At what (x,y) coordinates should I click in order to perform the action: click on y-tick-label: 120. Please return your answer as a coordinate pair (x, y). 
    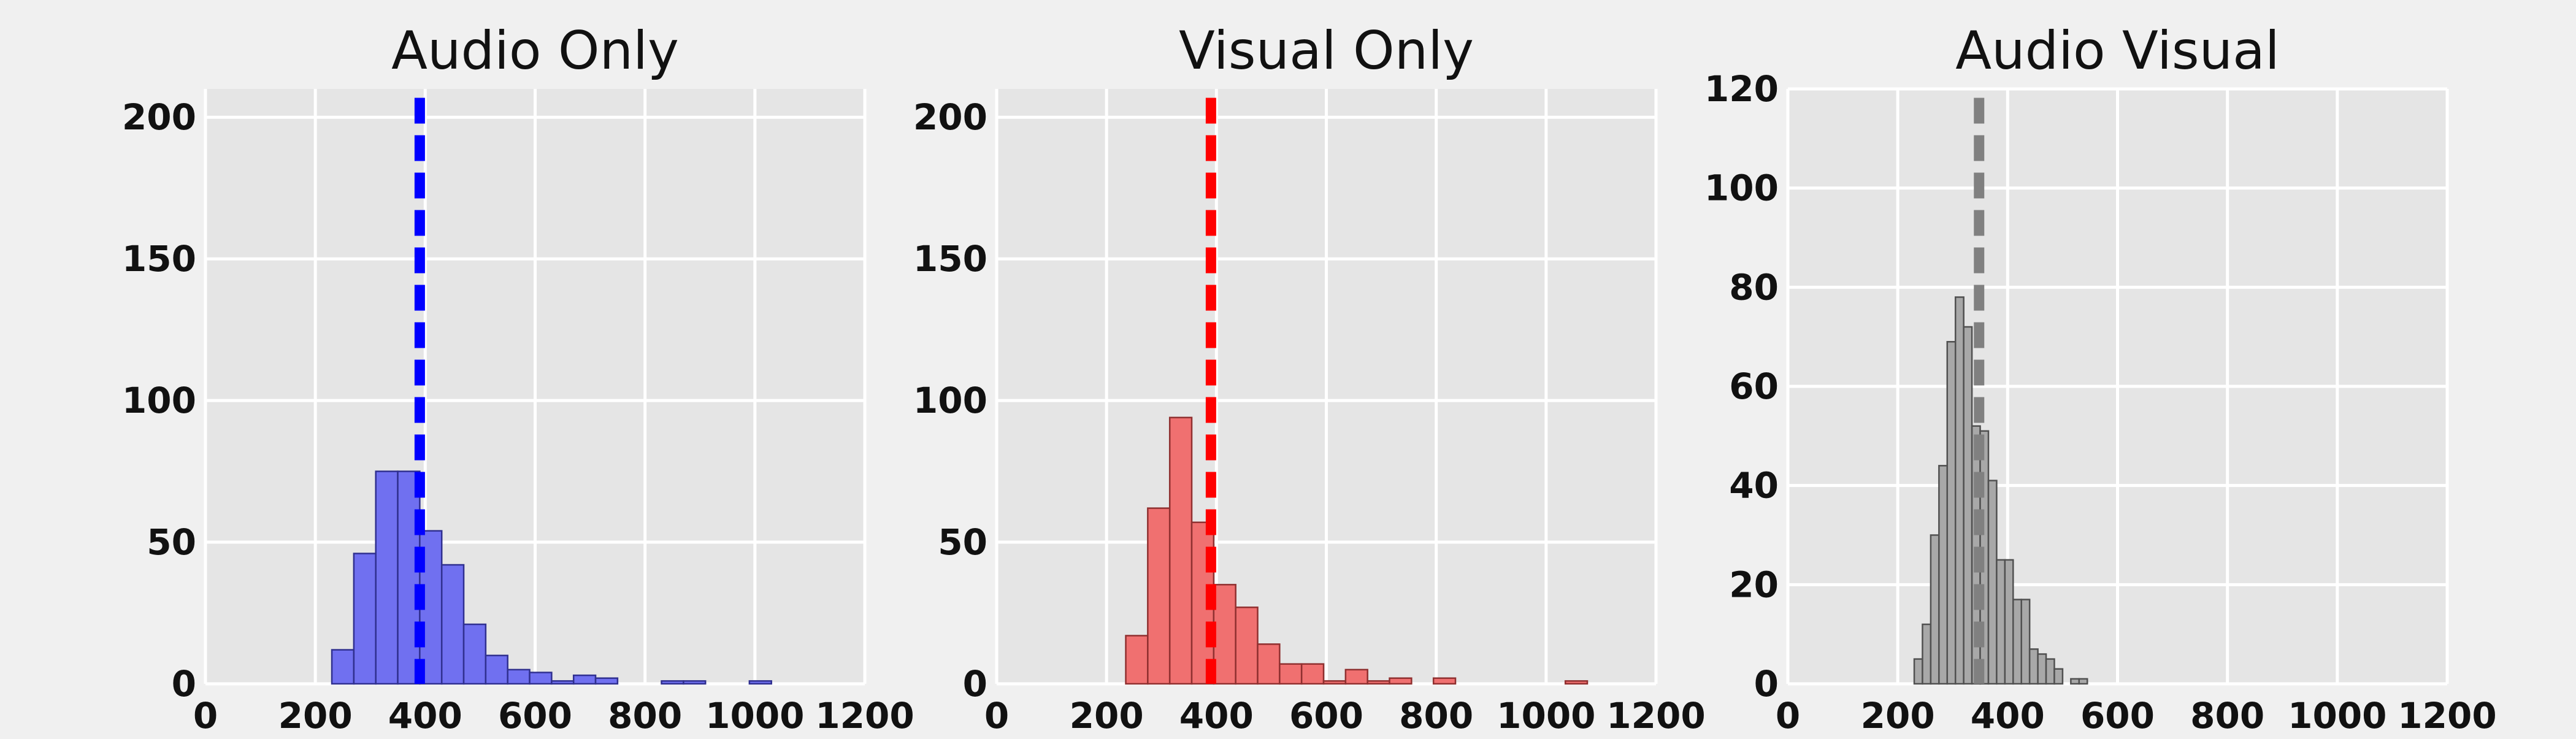
    Looking at the image, I should click on (1741, 89).